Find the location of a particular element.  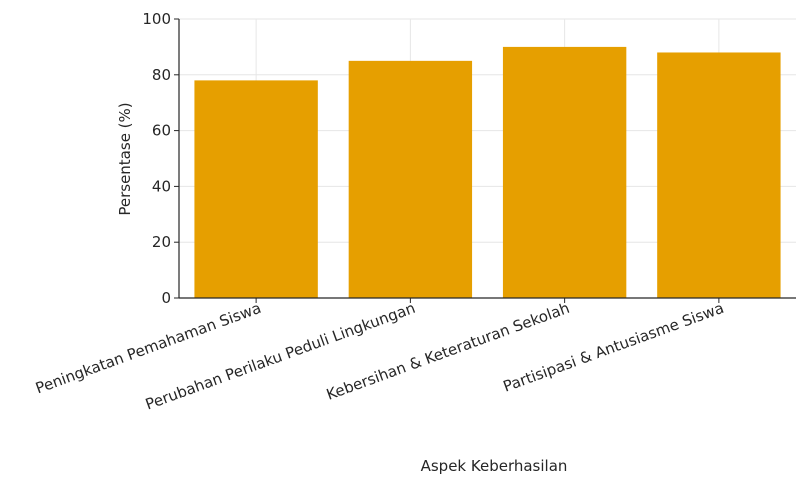

y-tick-label: 0 is located at coordinates (166, 298).